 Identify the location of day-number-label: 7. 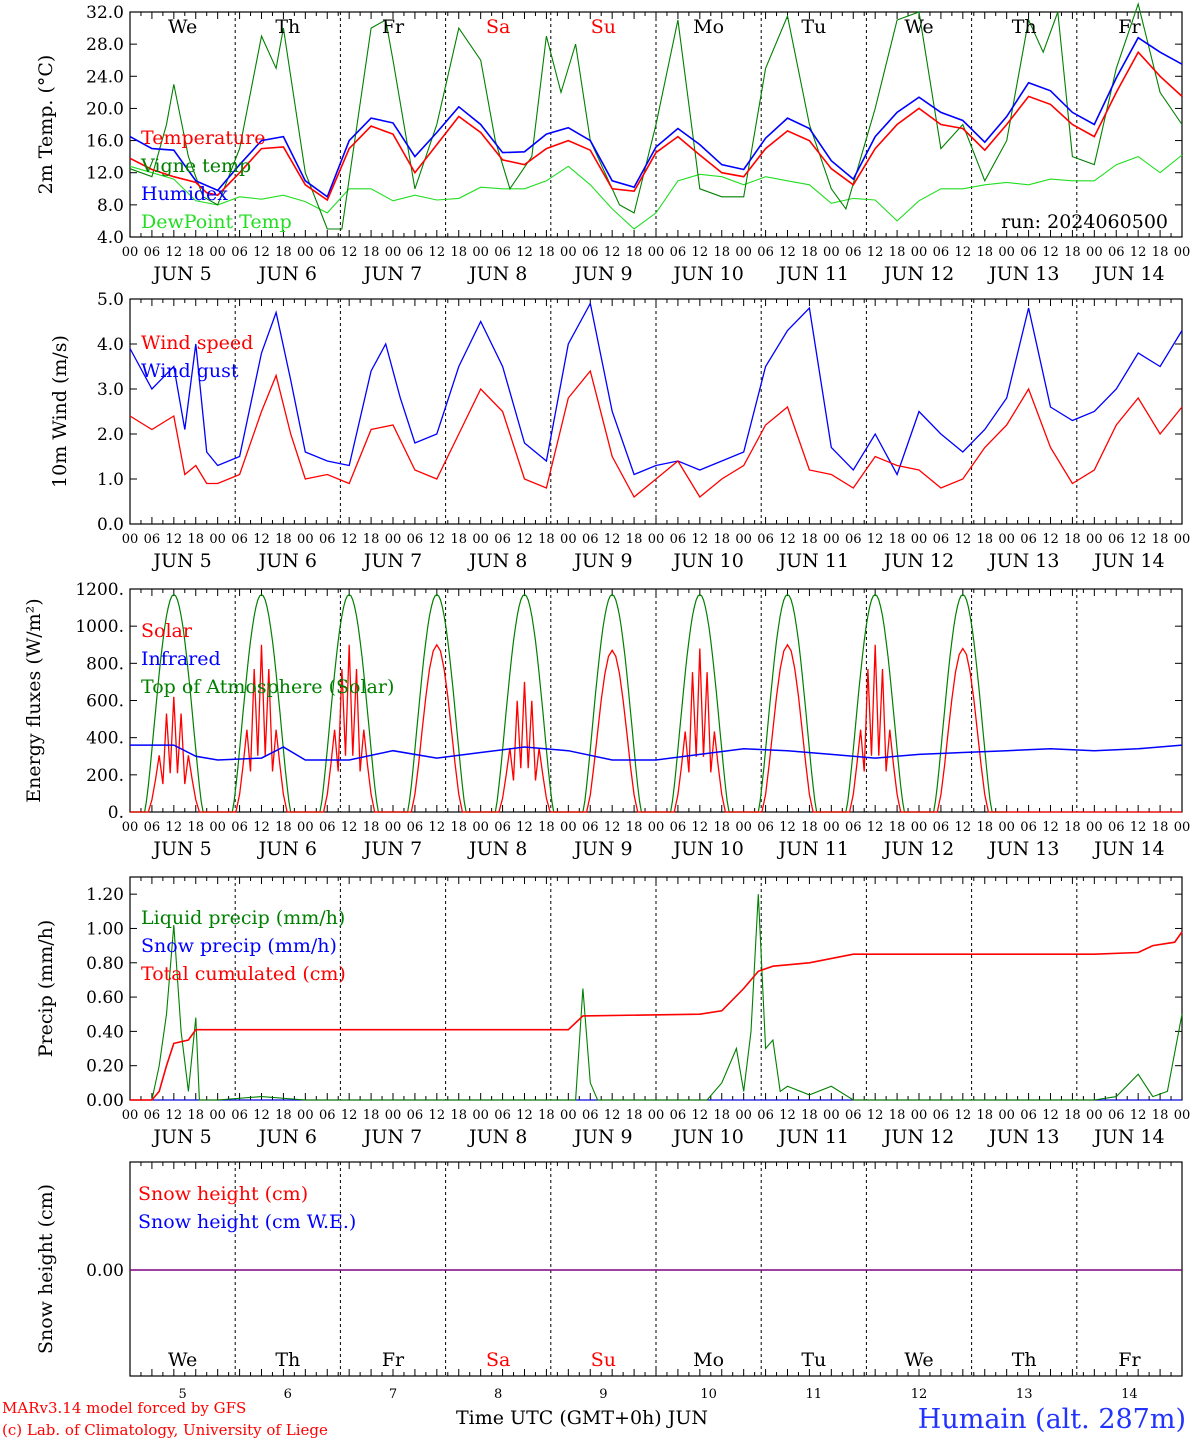
(393, 1394).